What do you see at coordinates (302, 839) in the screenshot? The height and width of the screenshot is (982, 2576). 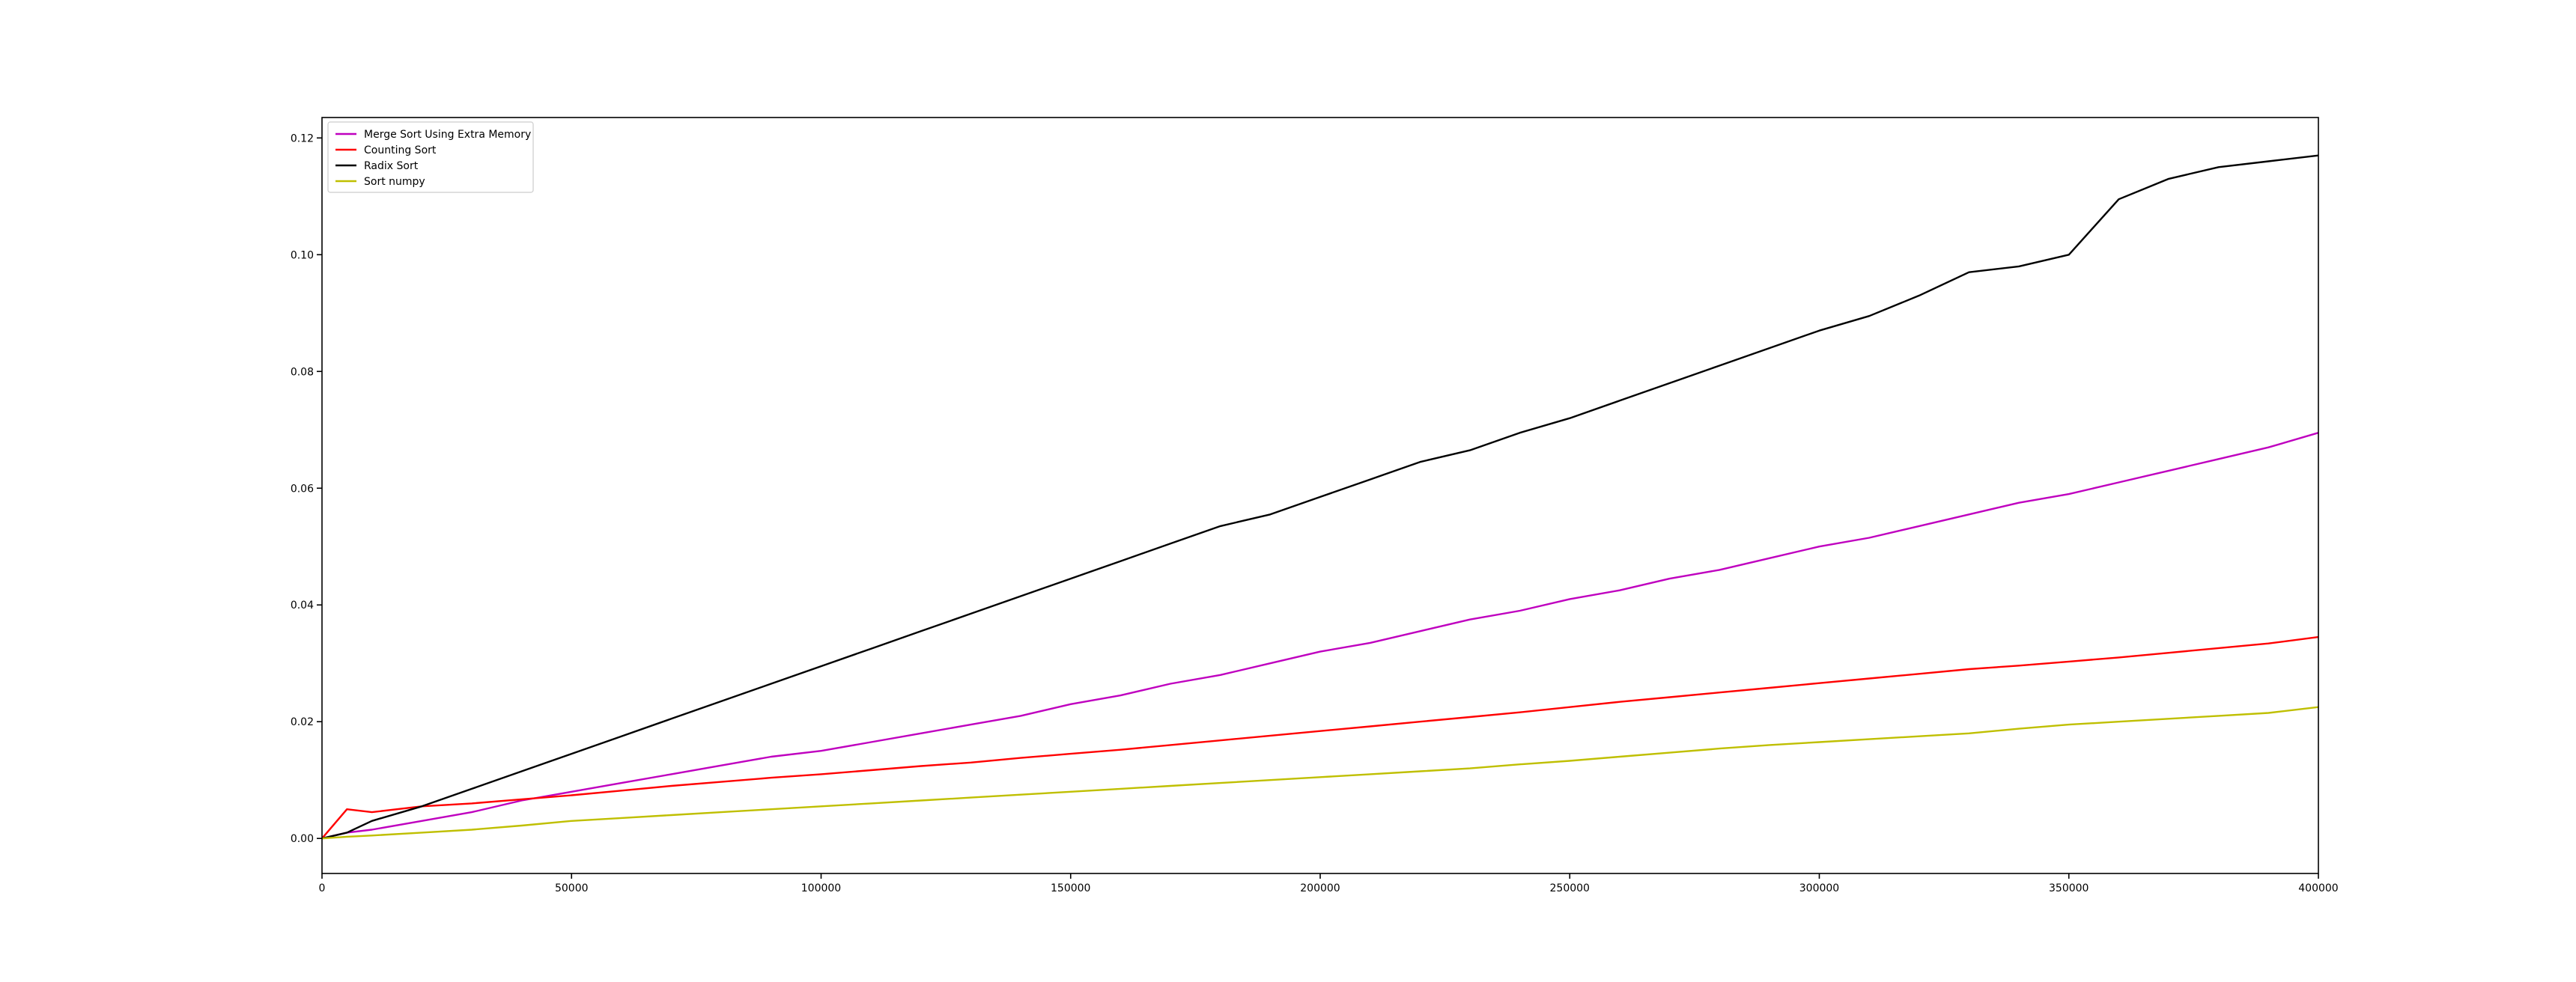 I see `y-tick-label: 0.00` at bounding box center [302, 839].